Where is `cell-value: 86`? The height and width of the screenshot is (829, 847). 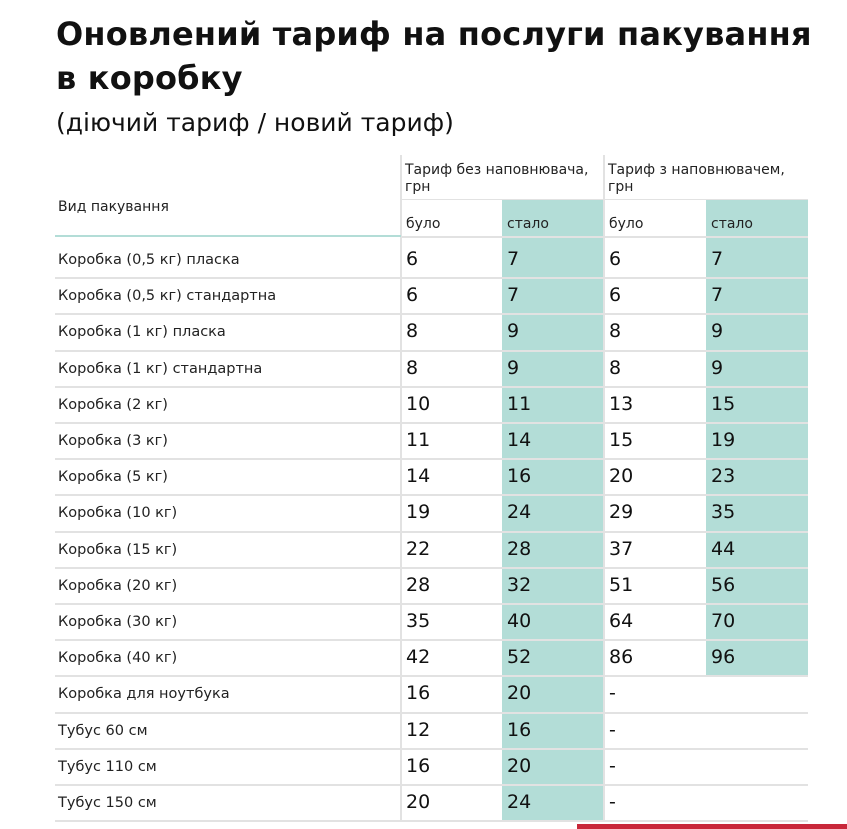
cell-value: 86 is located at coordinates (621, 657).